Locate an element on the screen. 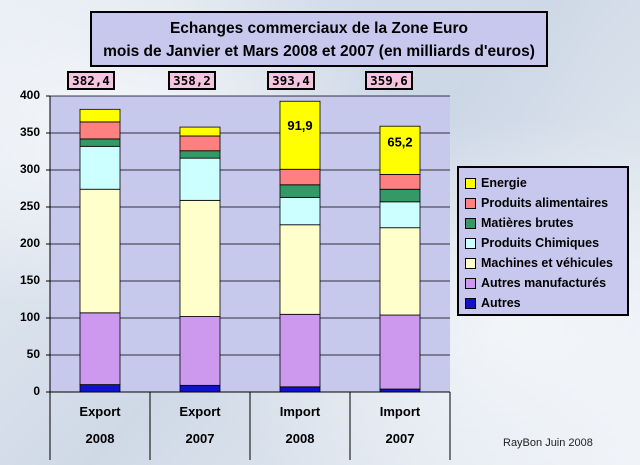 The image size is (640, 465). y-tick-label-200: 200 is located at coordinates (29, 243).